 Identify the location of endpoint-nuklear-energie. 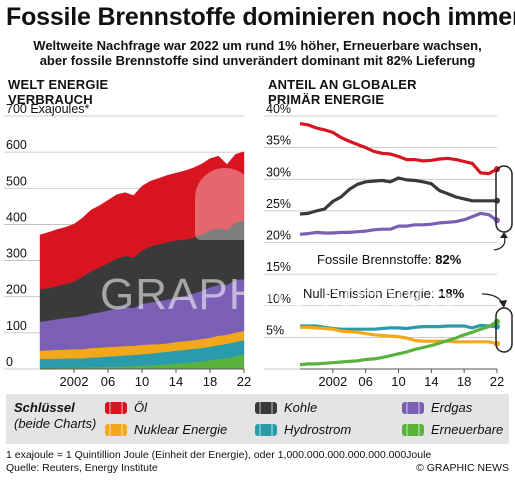
(497, 343).